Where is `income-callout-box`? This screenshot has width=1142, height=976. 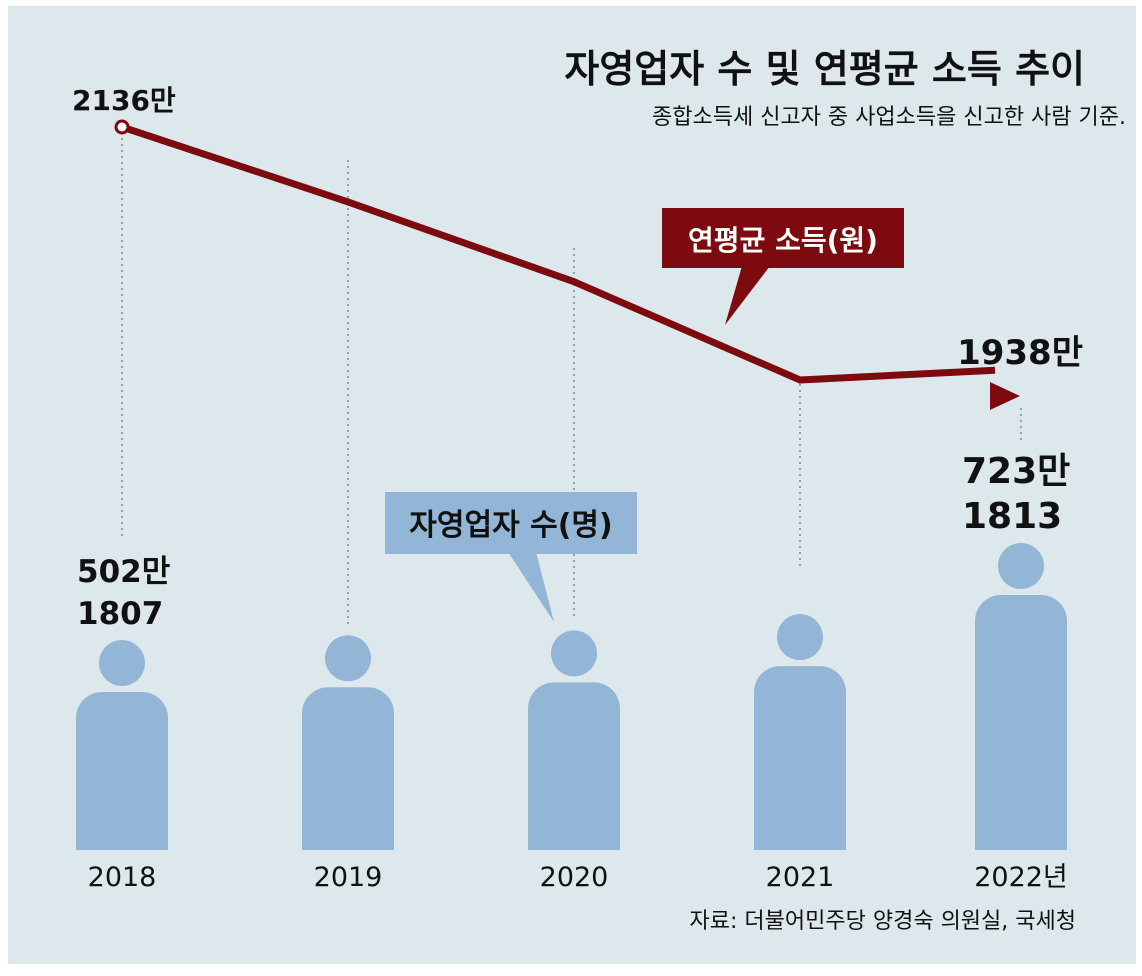
income-callout-box is located at coordinates (783, 238).